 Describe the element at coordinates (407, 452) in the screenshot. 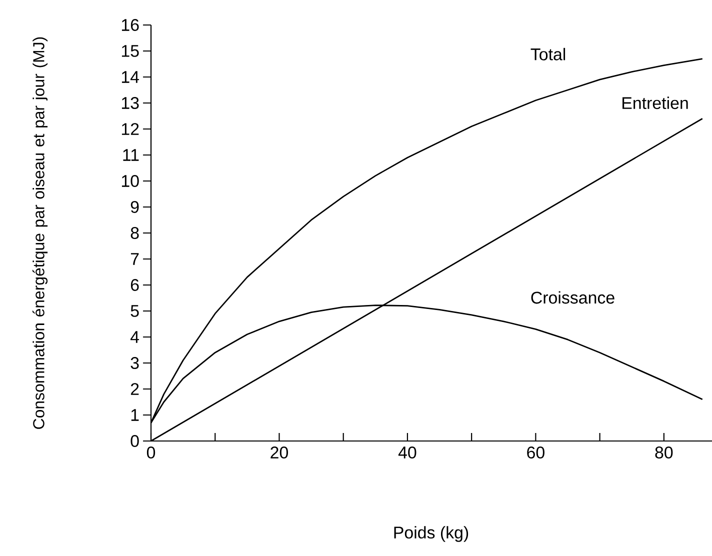

I see `x-tick-label: 40` at that location.